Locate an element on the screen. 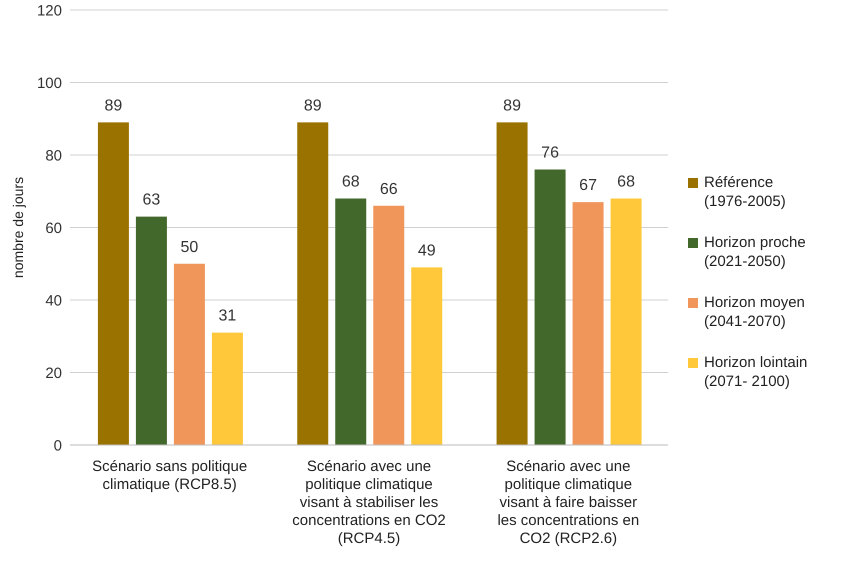  y-tick-label: 0 is located at coordinates (58, 445).